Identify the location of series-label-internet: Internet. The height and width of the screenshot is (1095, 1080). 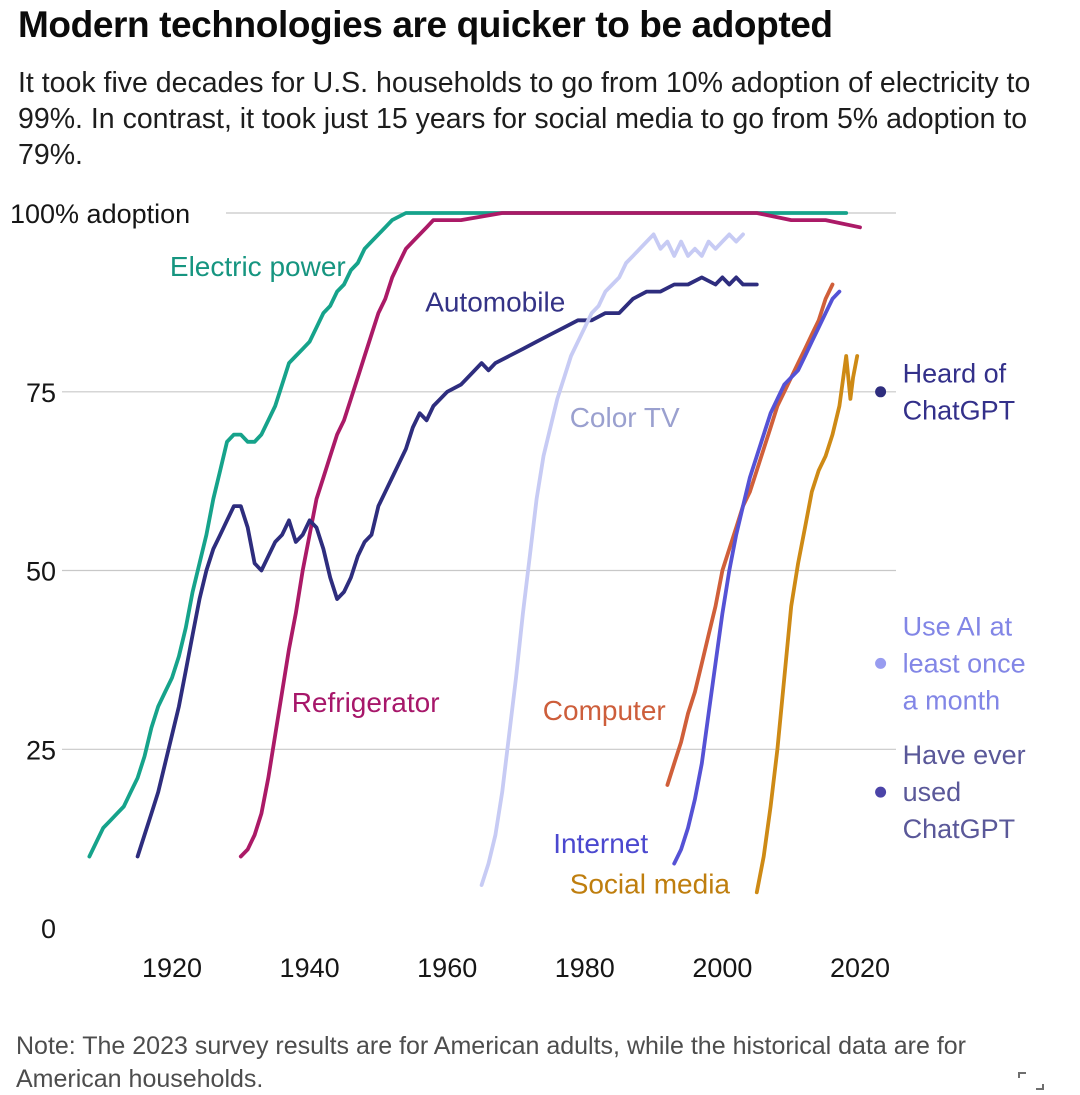
(600, 843).